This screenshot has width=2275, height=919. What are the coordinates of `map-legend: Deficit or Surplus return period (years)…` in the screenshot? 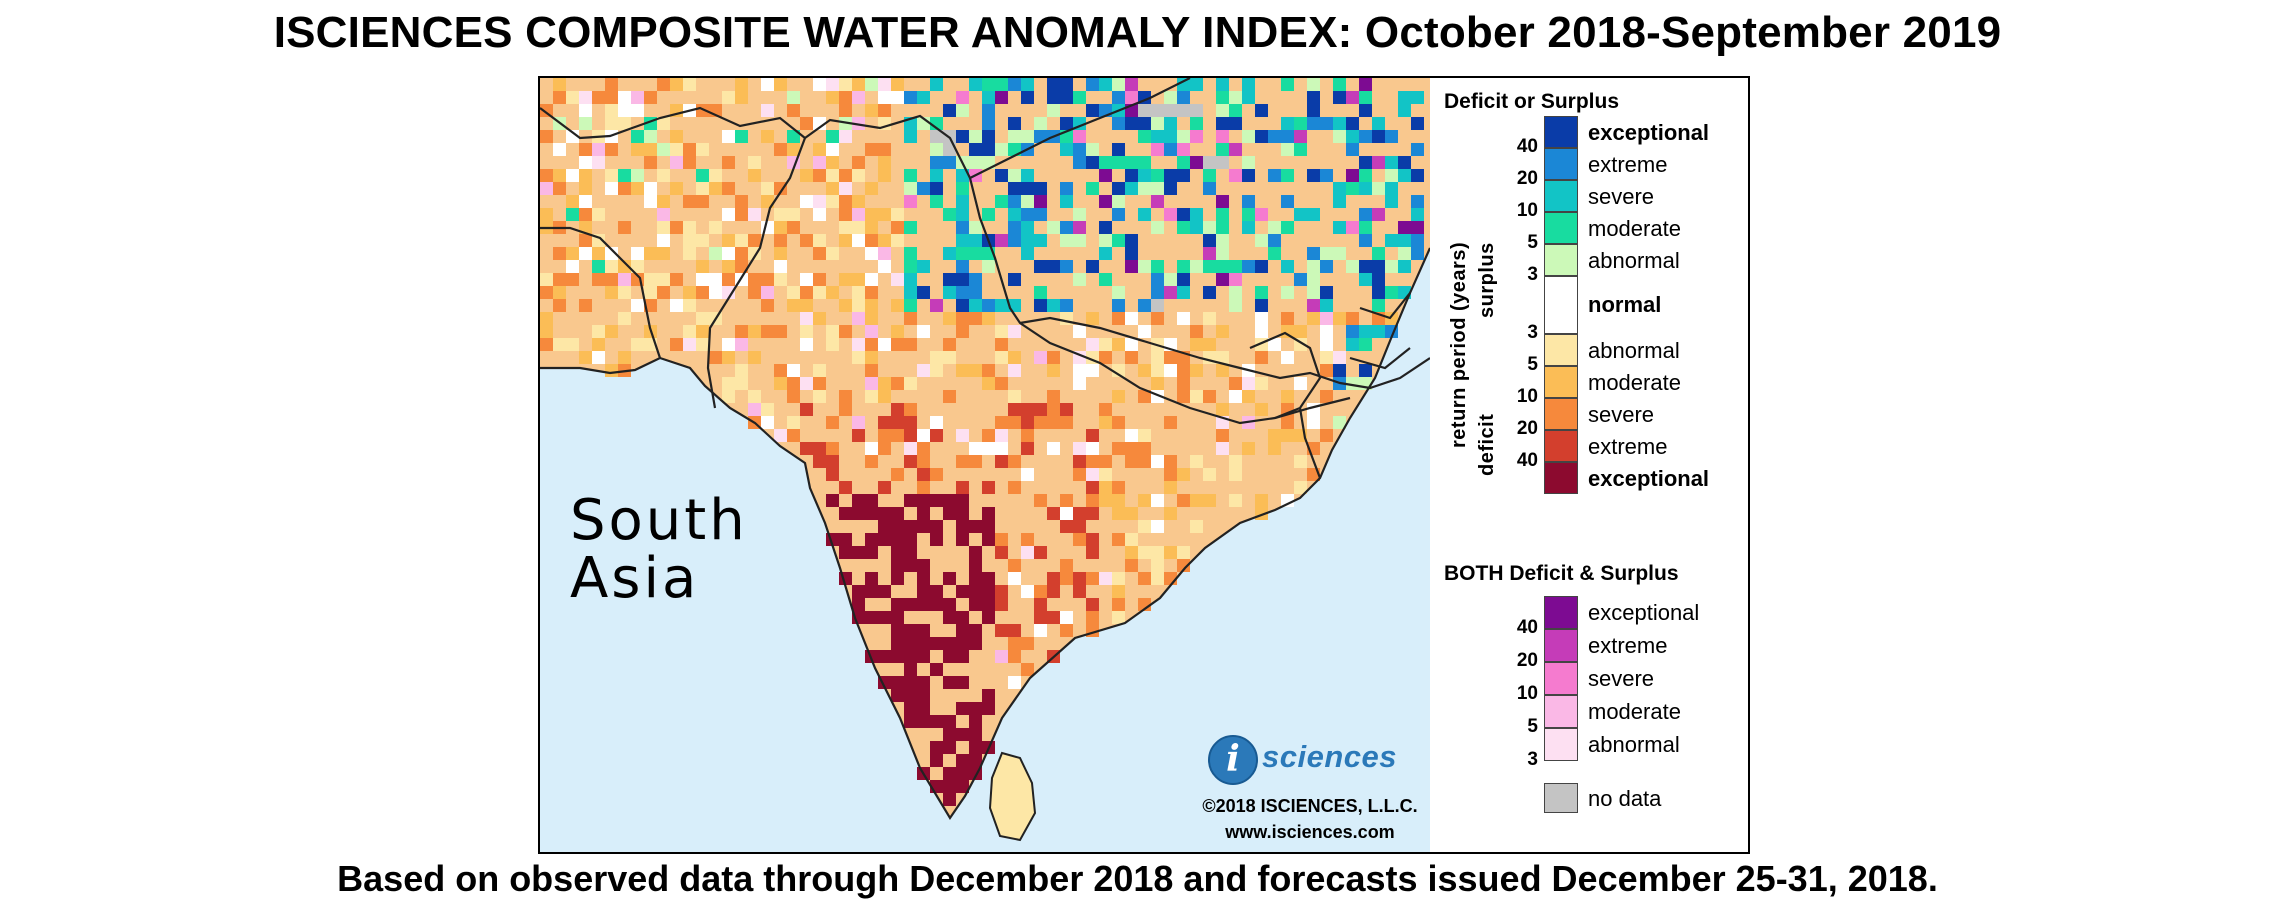 It's located at (1589, 465).